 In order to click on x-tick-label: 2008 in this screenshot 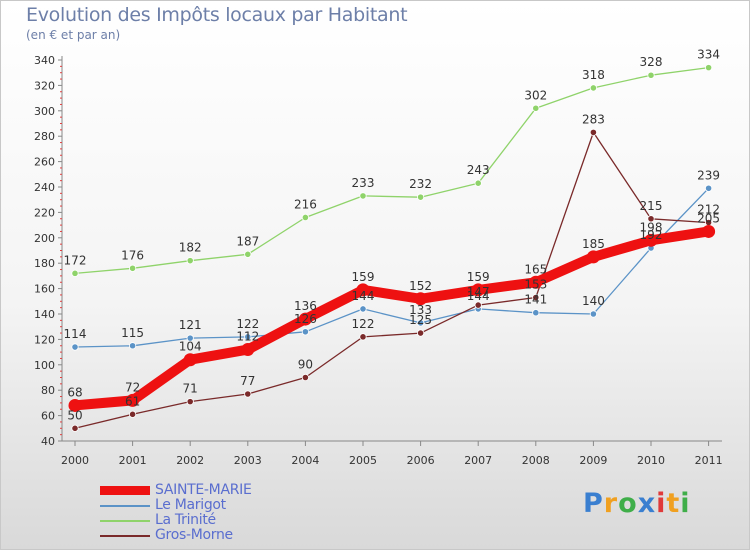, I will do `click(536, 460)`.